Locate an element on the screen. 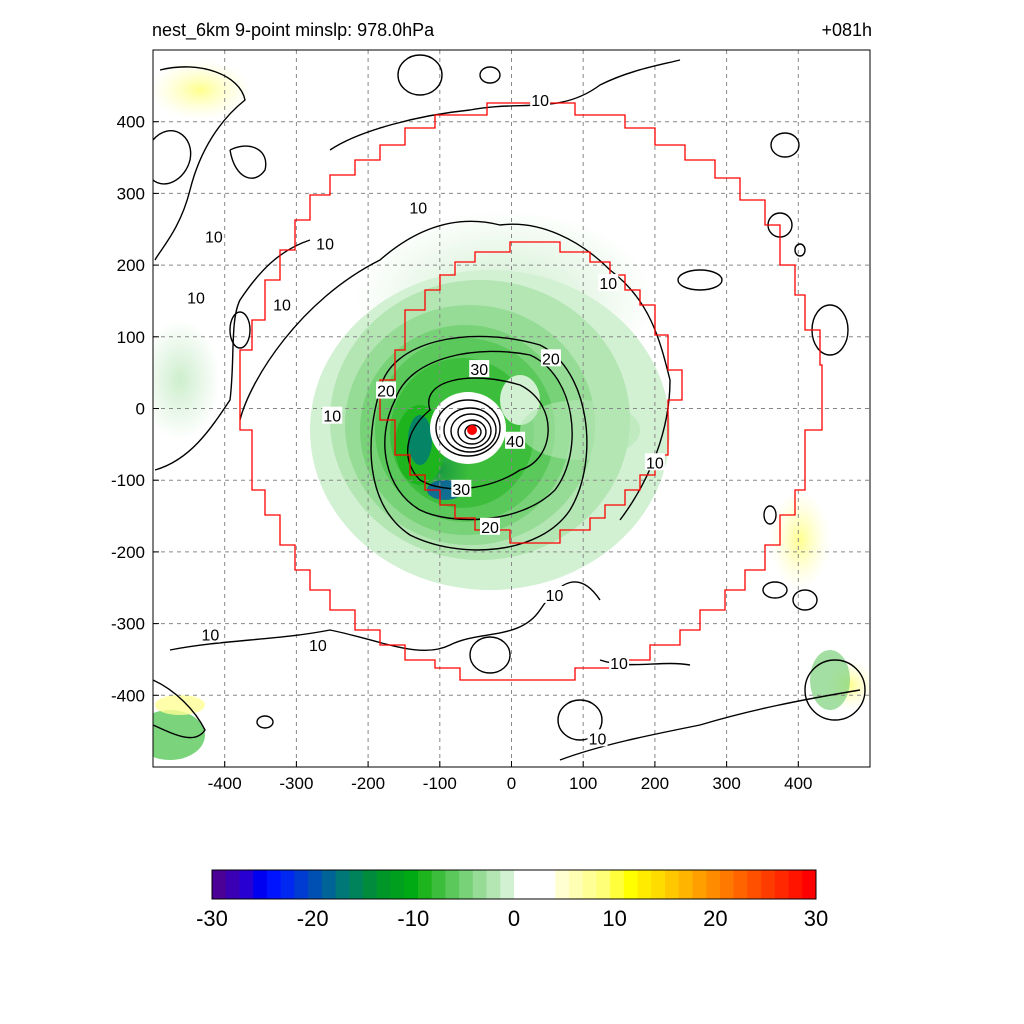 The height and width of the screenshot is (1024, 1024). y-tick-label: 100 is located at coordinates (131, 337).